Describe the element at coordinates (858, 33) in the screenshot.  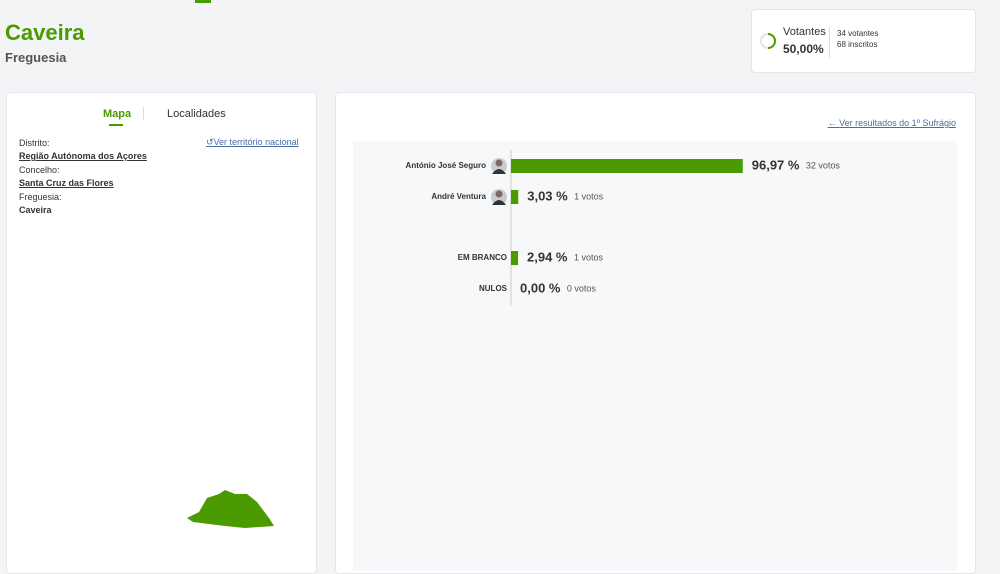
I see `voters: 34 votantes` at that location.